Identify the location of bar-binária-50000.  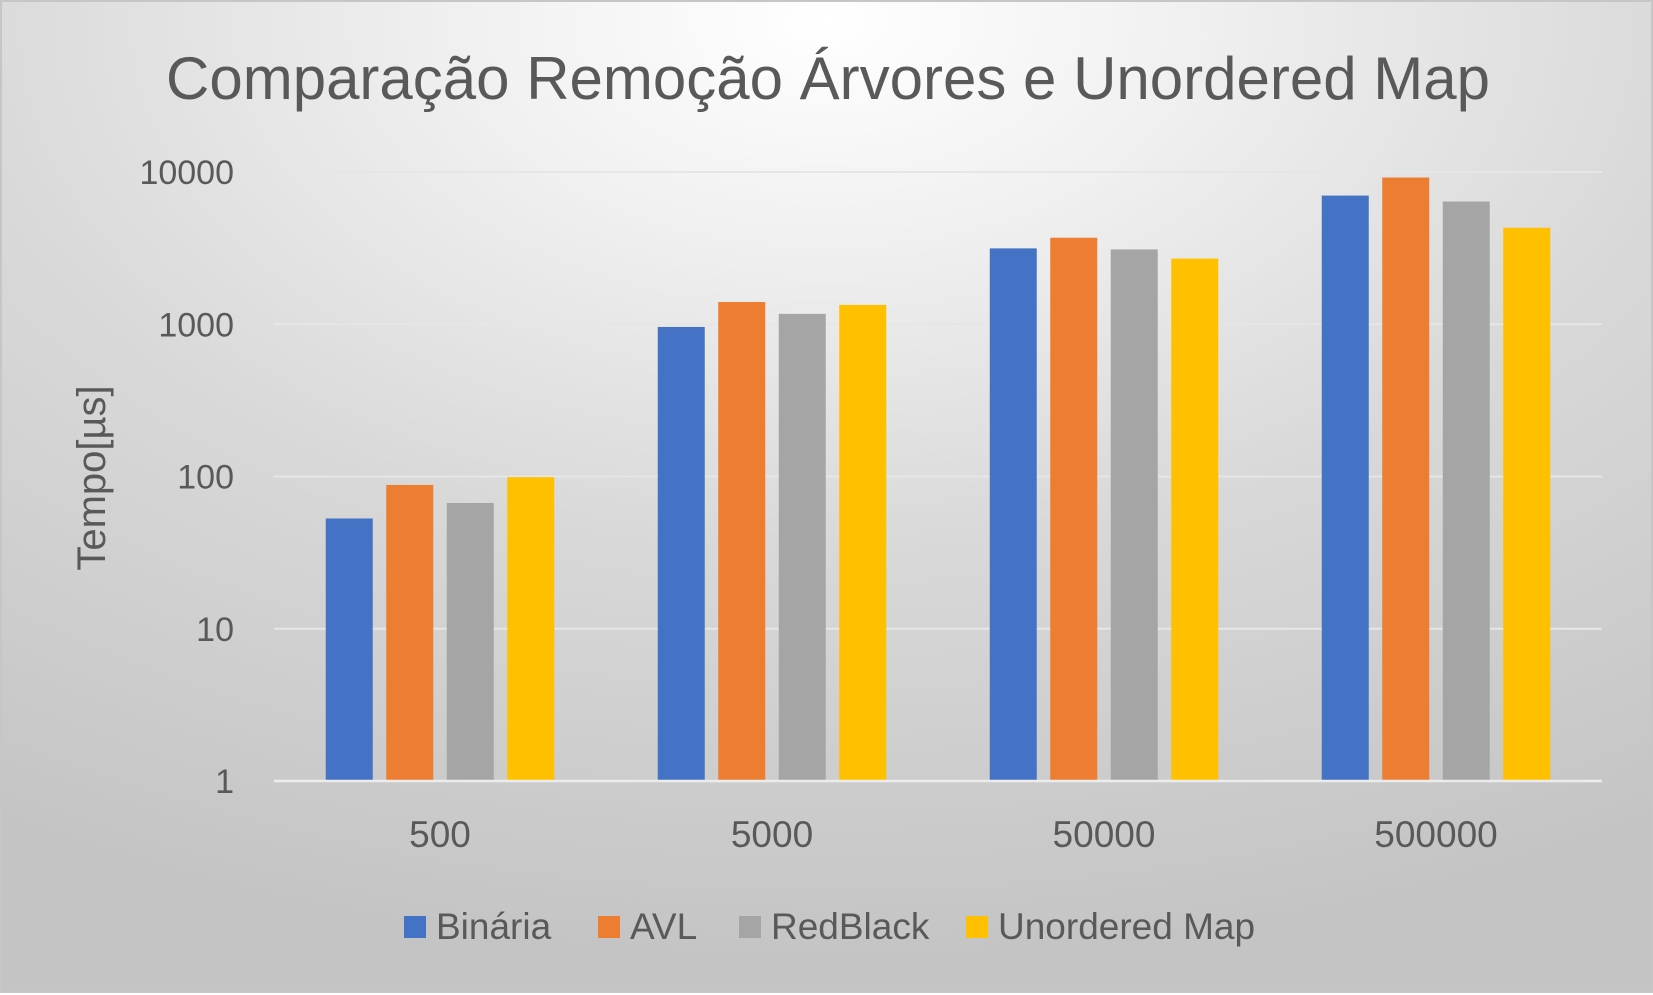
(1013, 515).